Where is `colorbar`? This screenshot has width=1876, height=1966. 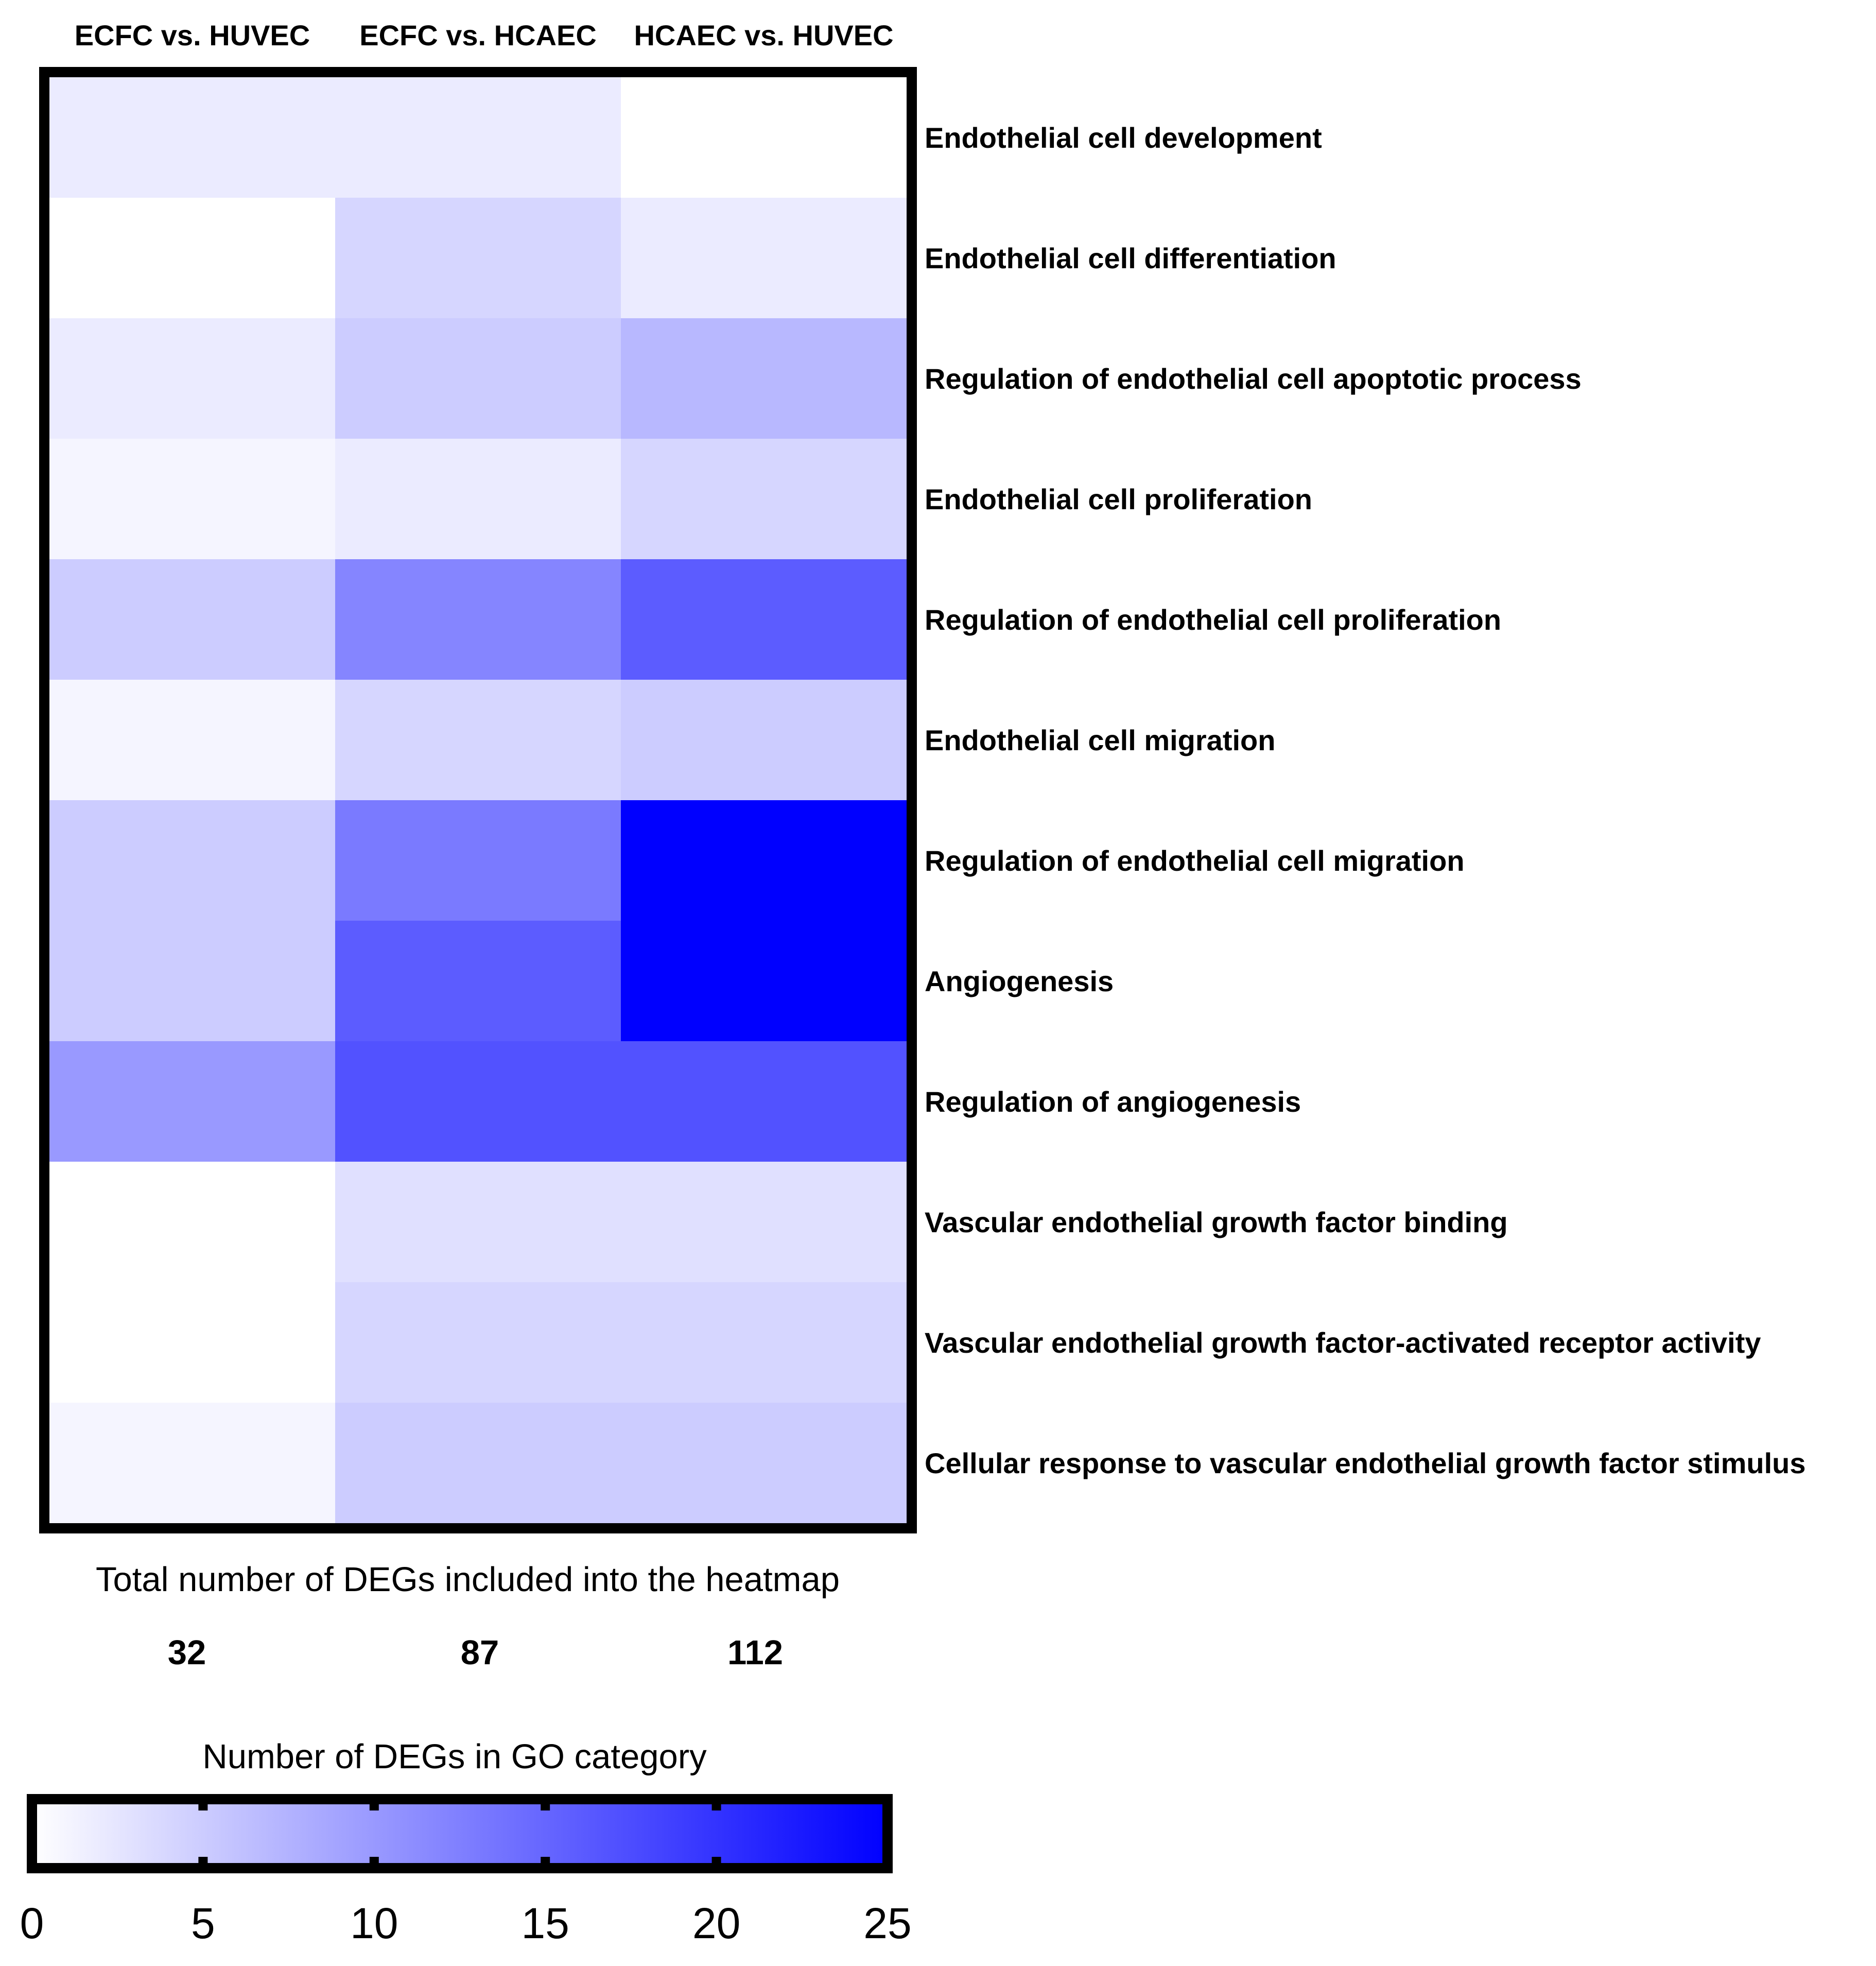 colorbar is located at coordinates (460, 1833).